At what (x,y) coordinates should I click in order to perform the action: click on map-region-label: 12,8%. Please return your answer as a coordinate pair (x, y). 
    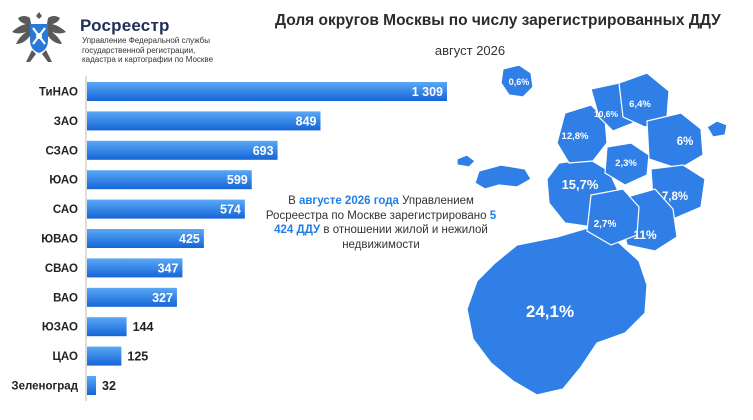
    Looking at the image, I should click on (575, 136).